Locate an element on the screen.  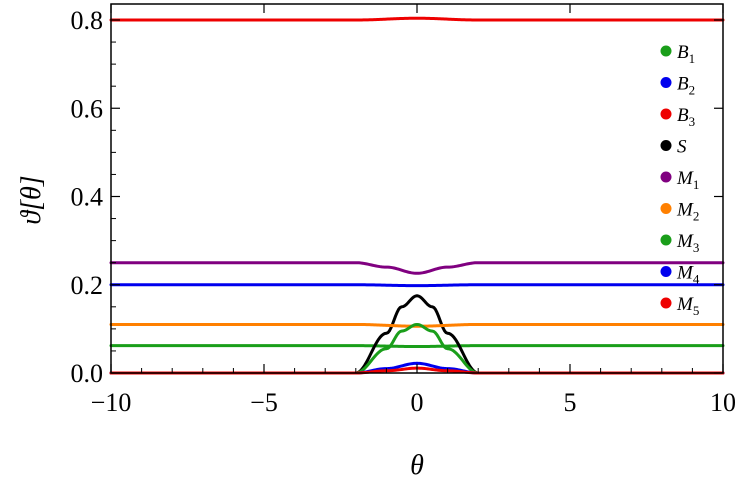
legend-item-b3: B3 is located at coordinates (677, 117).